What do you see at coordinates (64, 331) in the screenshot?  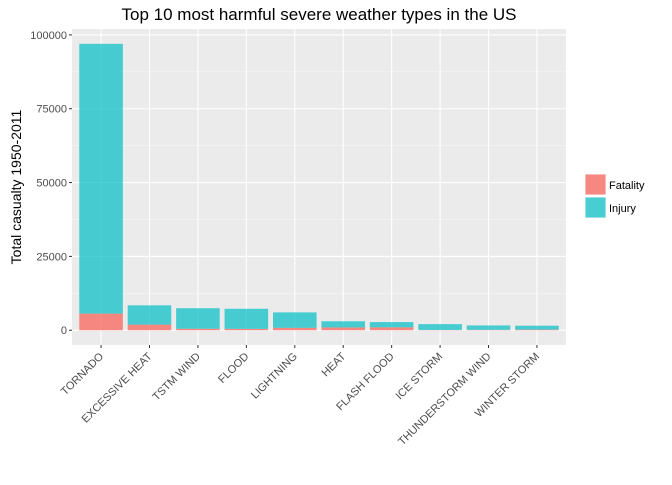 I see `y-tick-label: 0` at bounding box center [64, 331].